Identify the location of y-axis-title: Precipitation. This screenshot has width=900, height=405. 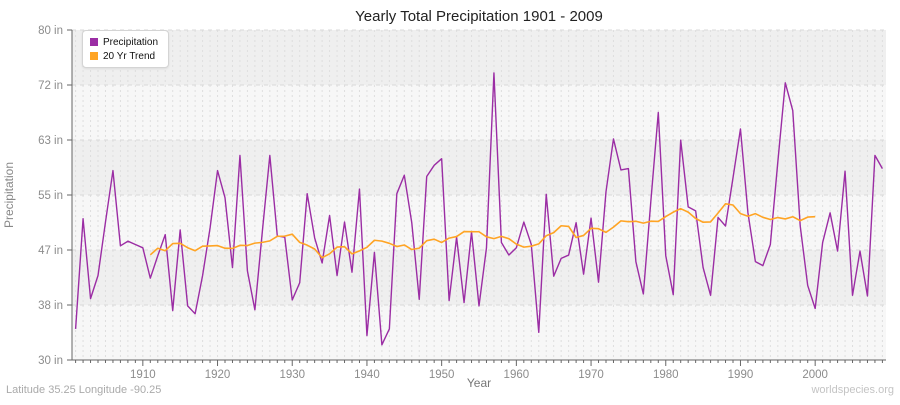
(9, 195).